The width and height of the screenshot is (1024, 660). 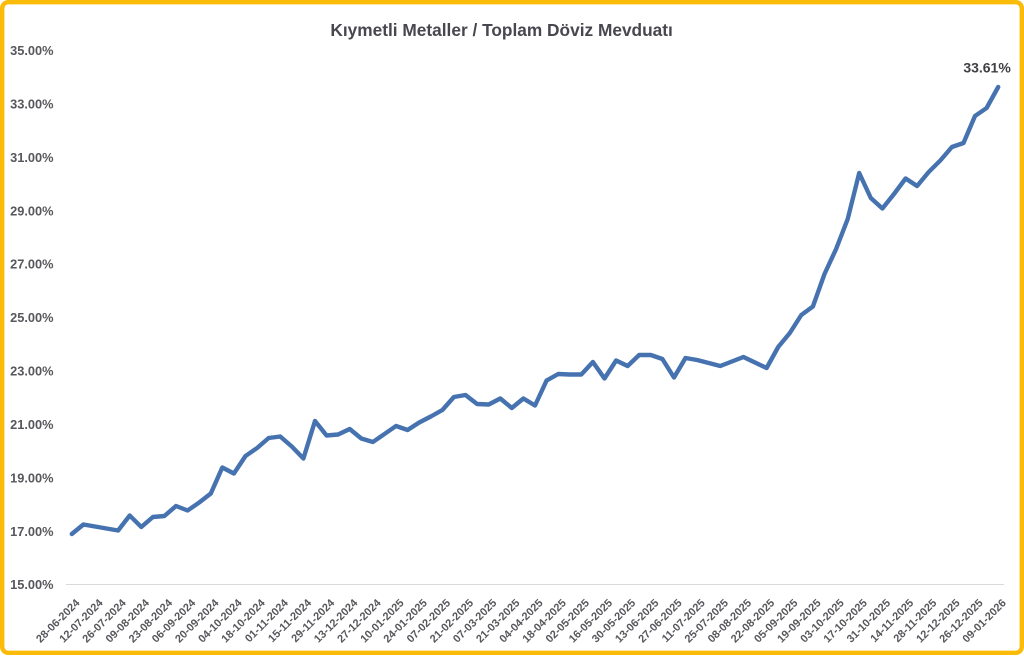 What do you see at coordinates (32, 103) in the screenshot?
I see `svg-text: 33.00%` at bounding box center [32, 103].